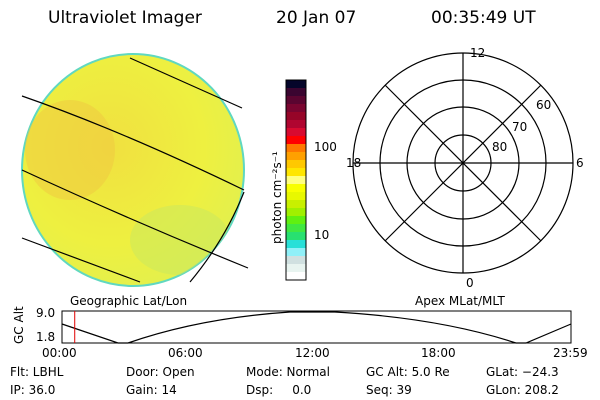 This screenshot has width=600, height=400. I want to click on colorbar-frame, so click(296, 180).